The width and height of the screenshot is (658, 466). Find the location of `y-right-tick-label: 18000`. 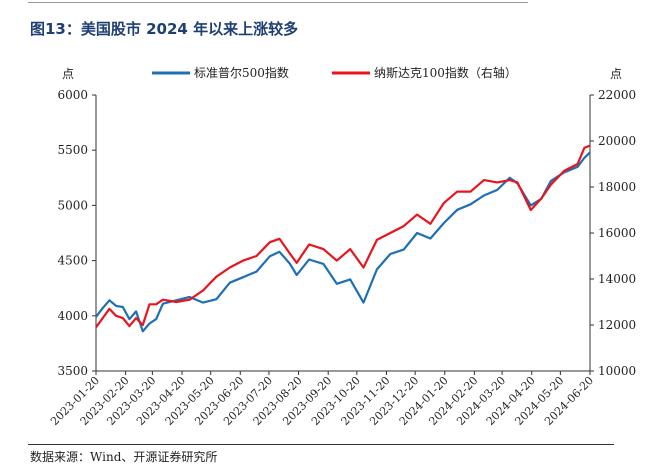

y-right-tick-label: 18000 is located at coordinates (617, 187).